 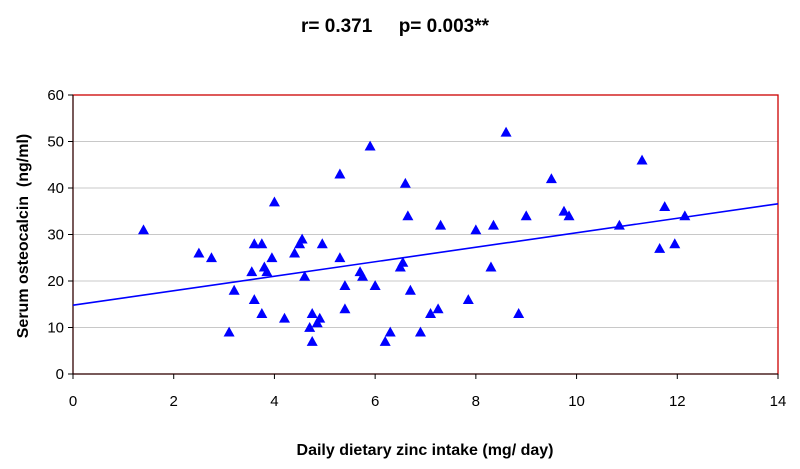 I want to click on y-tick-label: 60, so click(x=55, y=95).